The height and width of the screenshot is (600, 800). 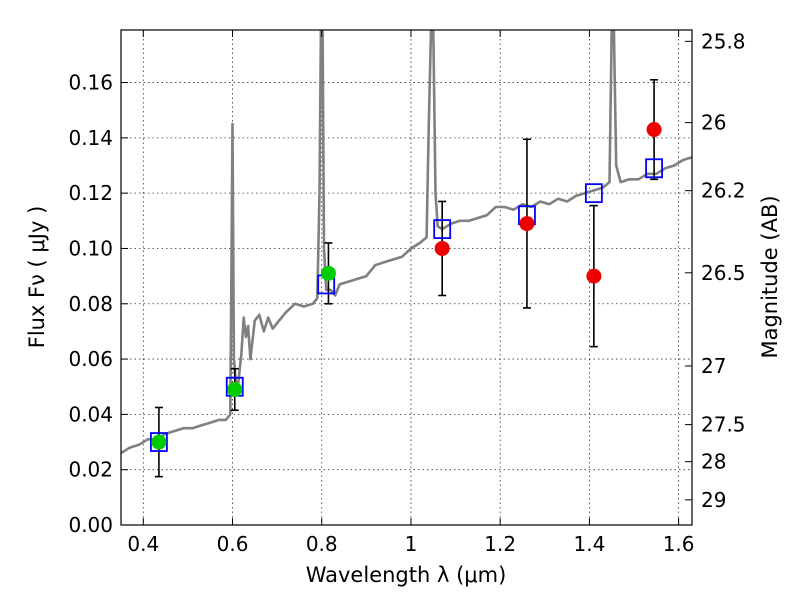 I want to click on x-tick-label: 0.4, so click(x=143, y=544).